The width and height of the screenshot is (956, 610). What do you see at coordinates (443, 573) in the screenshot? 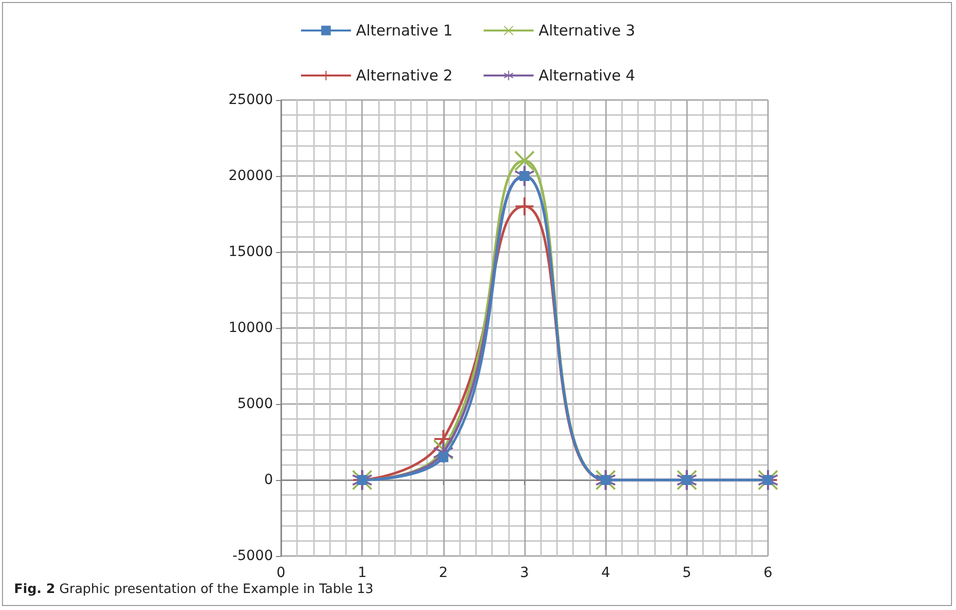
I see `x-tick-label: 2` at bounding box center [443, 573].